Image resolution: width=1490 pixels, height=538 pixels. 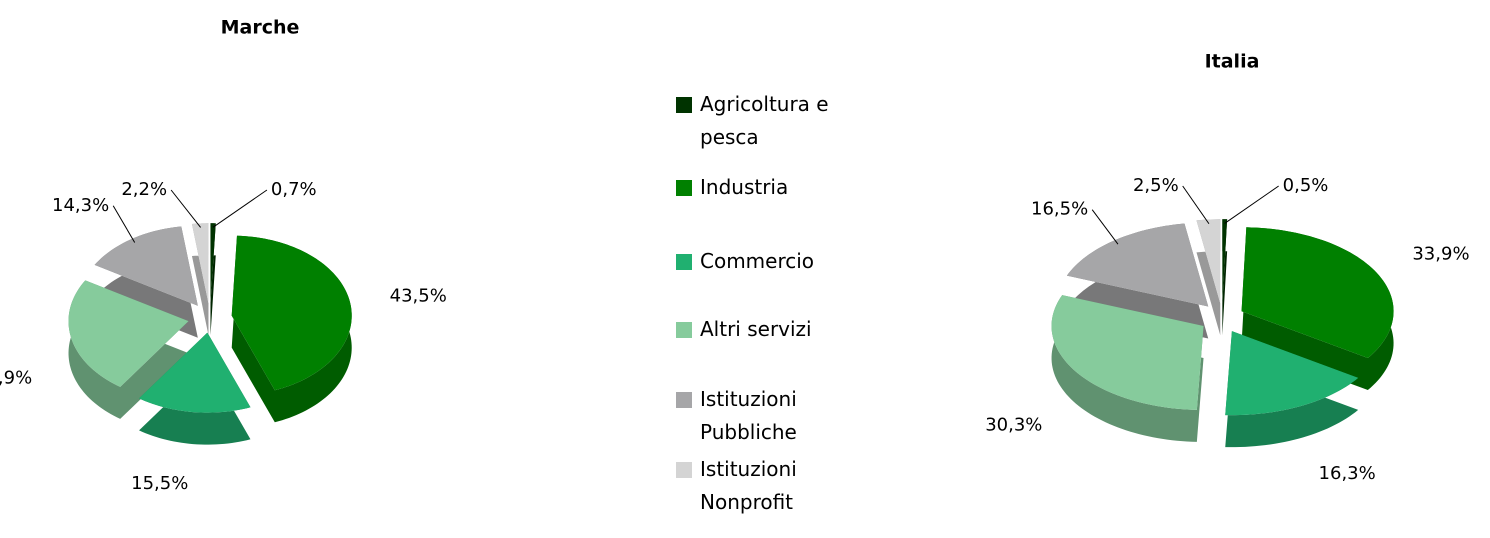 I want to click on chart-title: Italia, so click(x=1232, y=62).